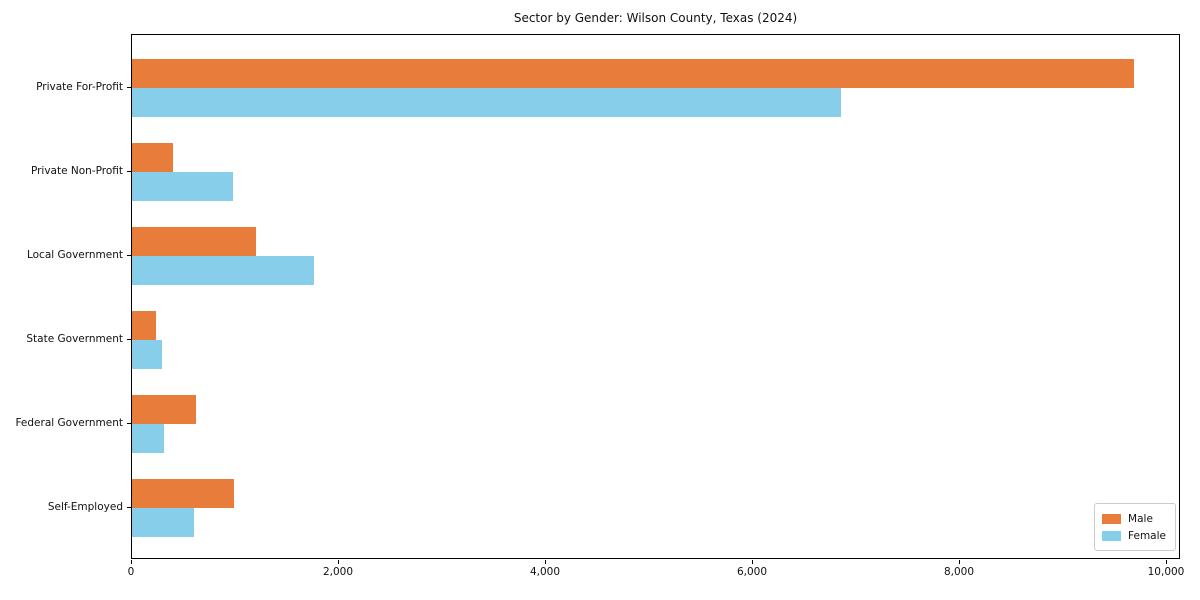  What do you see at coordinates (152, 157) in the screenshot?
I see `bar-male-private-non-profit` at bounding box center [152, 157].